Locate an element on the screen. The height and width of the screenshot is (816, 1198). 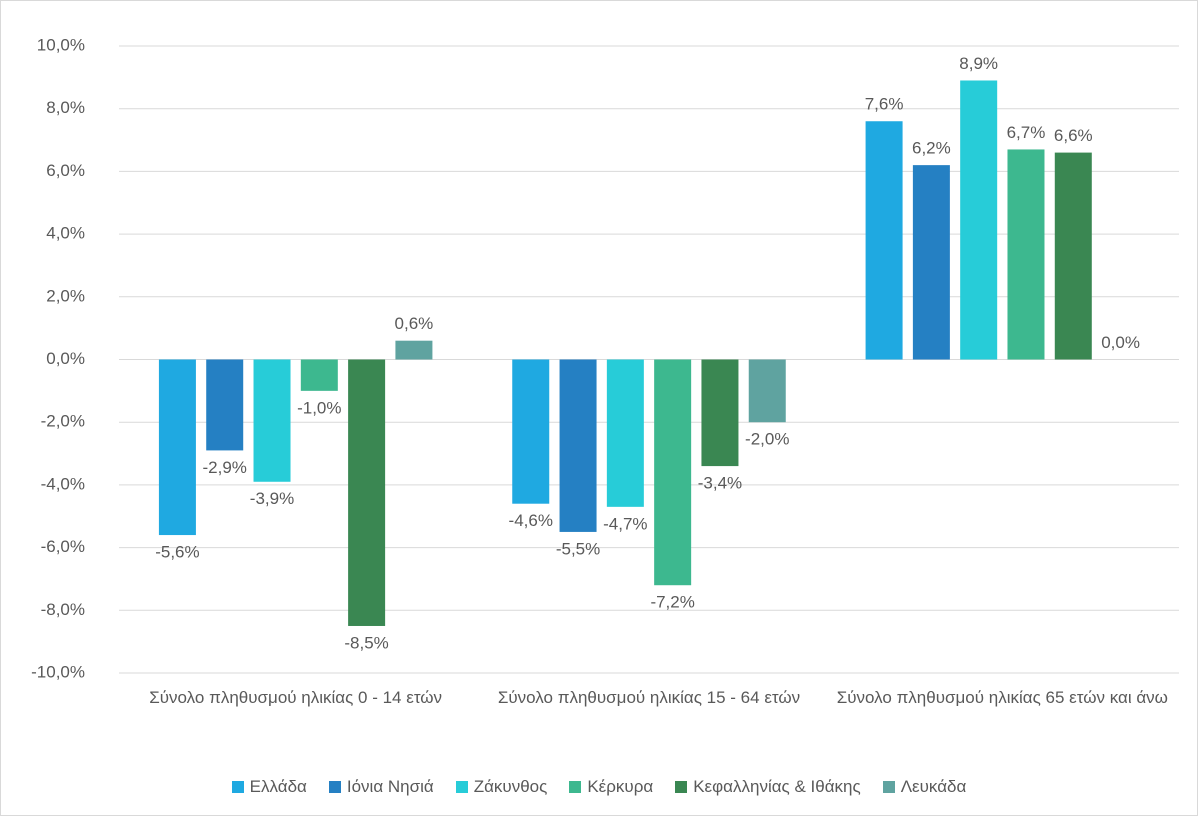
y-tick-label: 6,0% is located at coordinates (65, 170).